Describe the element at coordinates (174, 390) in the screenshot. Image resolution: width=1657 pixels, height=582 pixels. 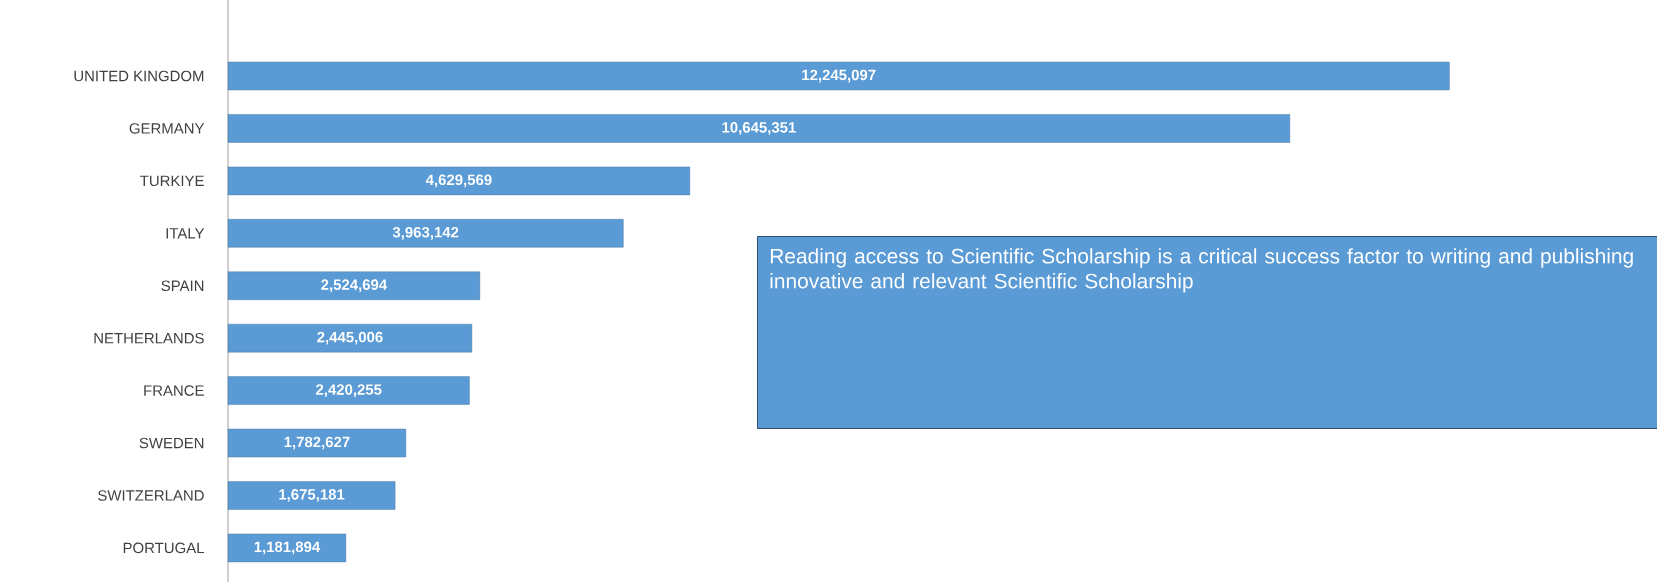
I see `y-tick-label: FRANCE` at that location.